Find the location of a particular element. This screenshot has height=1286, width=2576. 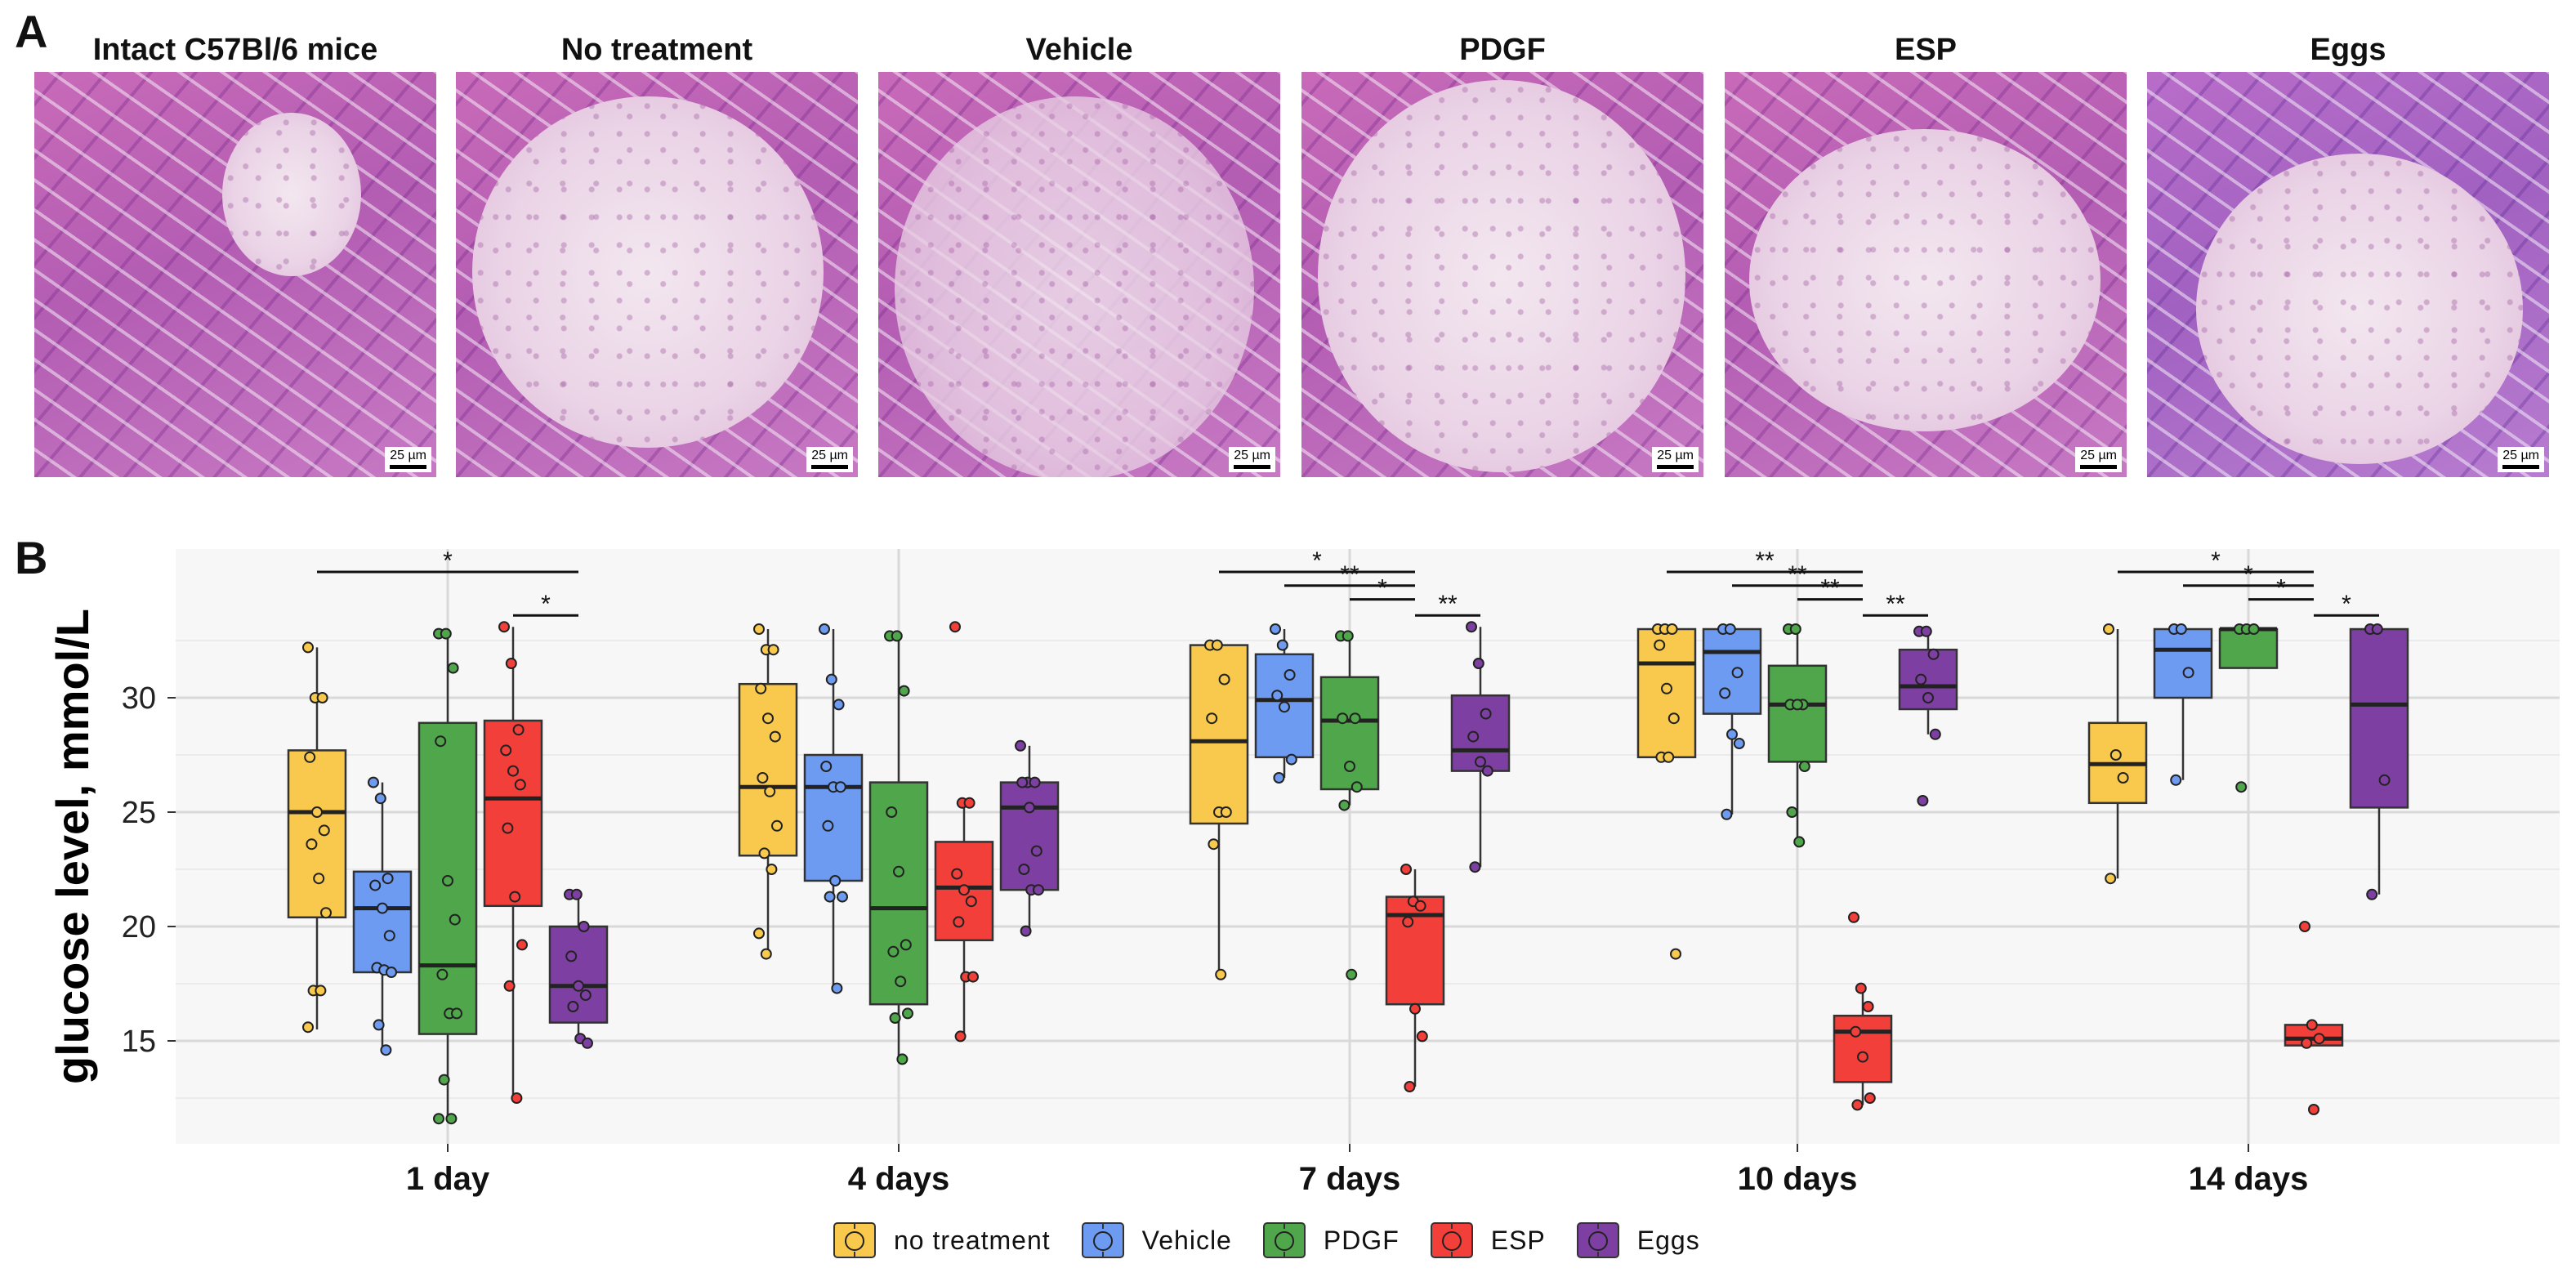

scale-bar: 25 µm is located at coordinates (1252, 459).